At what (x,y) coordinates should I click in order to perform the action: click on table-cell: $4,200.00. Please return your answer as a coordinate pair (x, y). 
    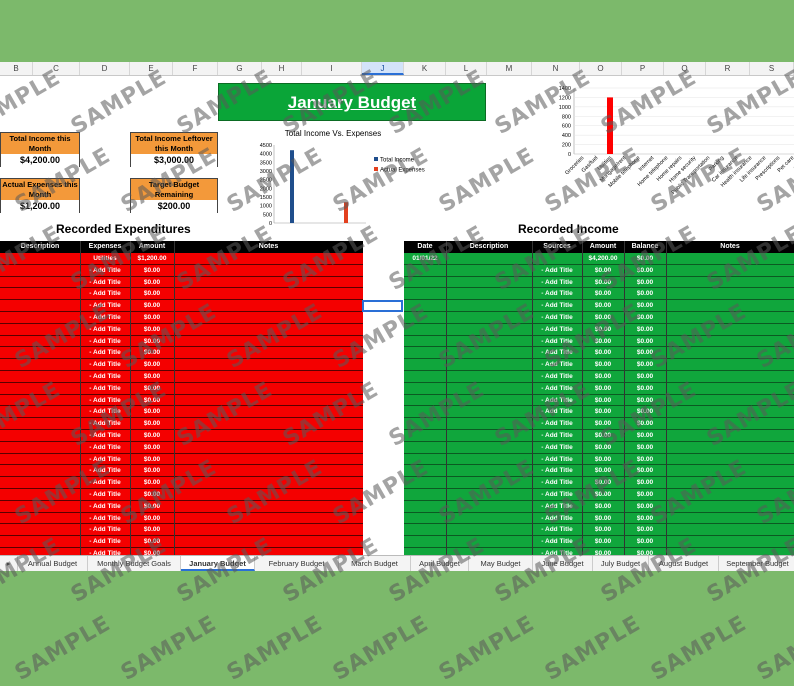
    Looking at the image, I should click on (603, 258).